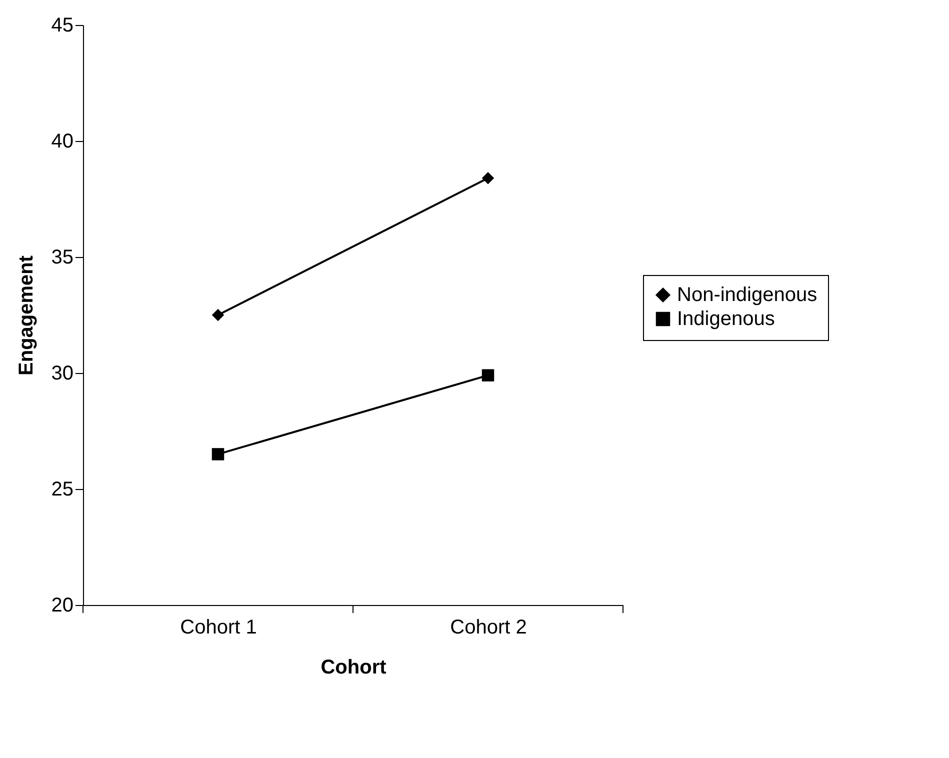 This screenshot has height=758, width=949. Describe the element at coordinates (747, 295) in the screenshot. I see `legend-label: Non-indigenous` at that location.